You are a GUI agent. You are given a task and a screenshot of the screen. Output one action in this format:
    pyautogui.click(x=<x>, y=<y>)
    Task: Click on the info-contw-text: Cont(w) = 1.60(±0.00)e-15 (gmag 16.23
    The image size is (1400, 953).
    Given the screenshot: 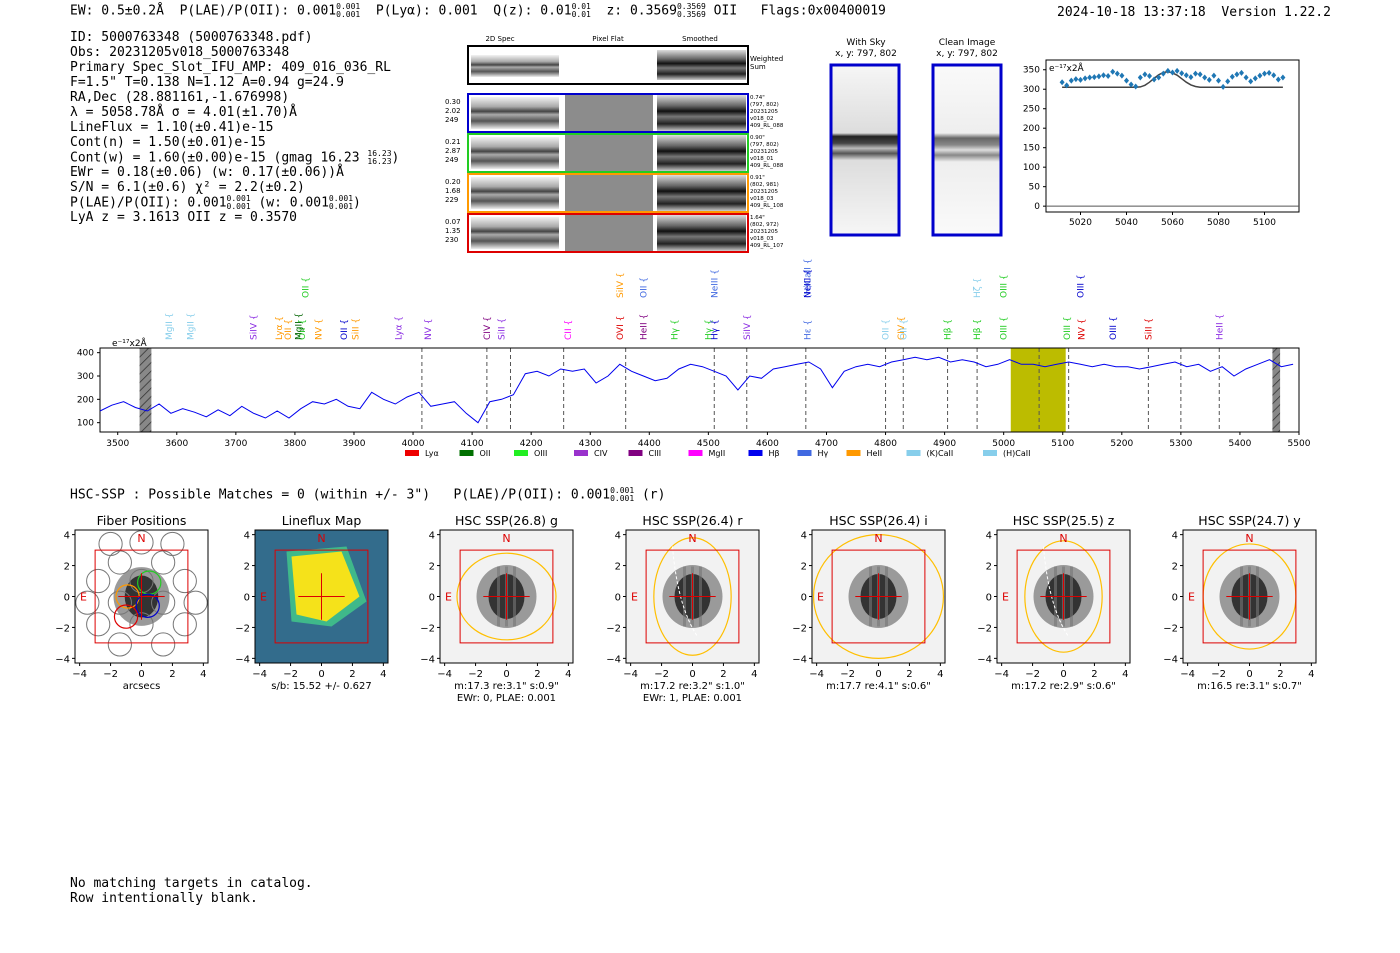 What is the action you would take?
    pyautogui.click(x=215, y=158)
    